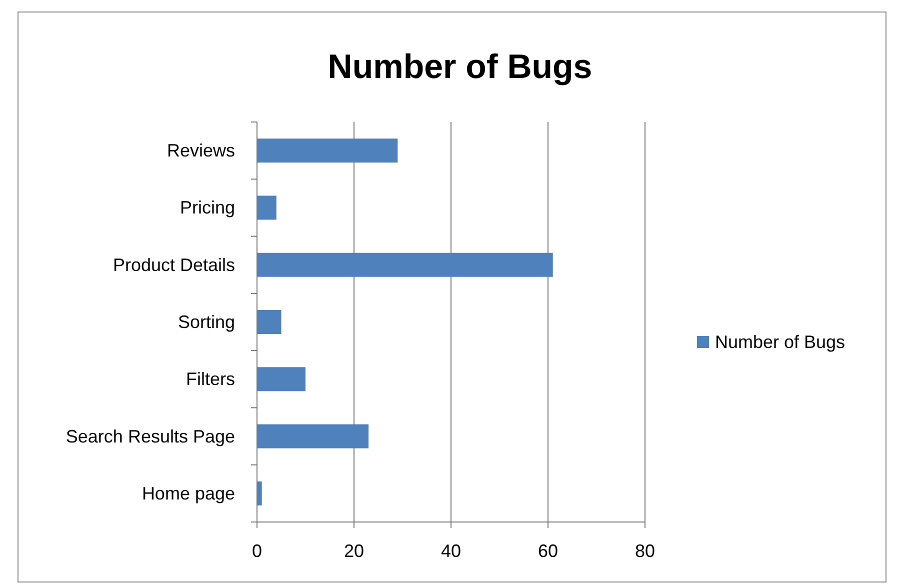  Describe the element at coordinates (354, 551) in the screenshot. I see `x-tick-label: 20` at that location.